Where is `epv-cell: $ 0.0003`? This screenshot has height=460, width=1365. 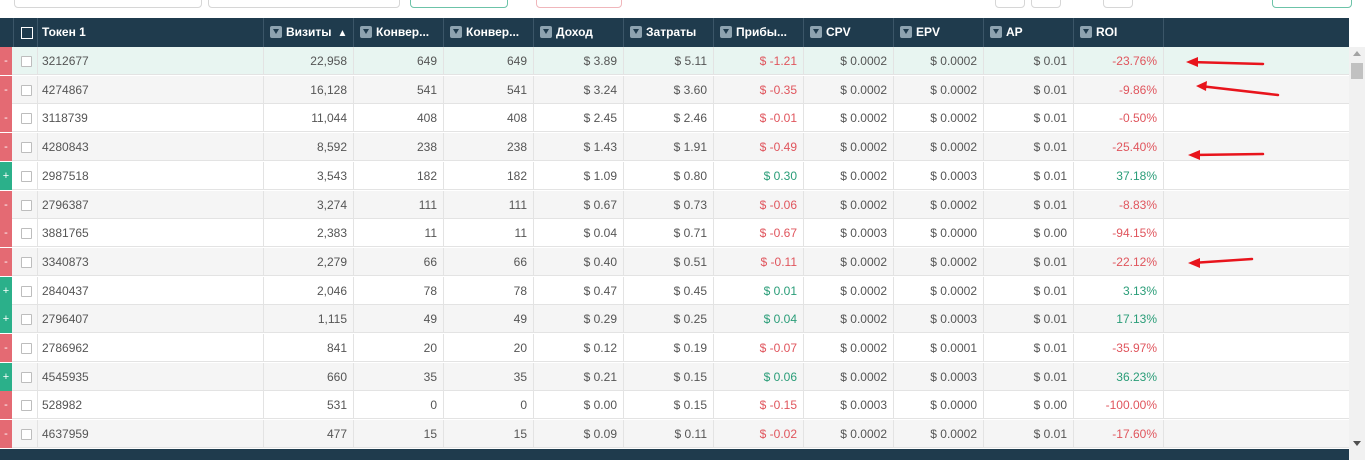 epv-cell: $ 0.0003 is located at coordinates (939, 376).